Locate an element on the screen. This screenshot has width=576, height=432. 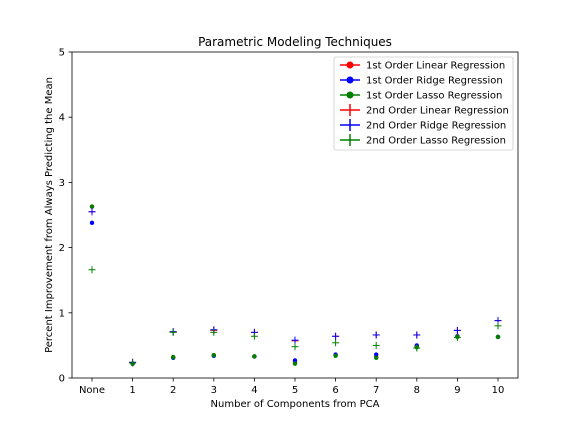
chart-title: Parametric Modeling Techniques is located at coordinates (295, 42).